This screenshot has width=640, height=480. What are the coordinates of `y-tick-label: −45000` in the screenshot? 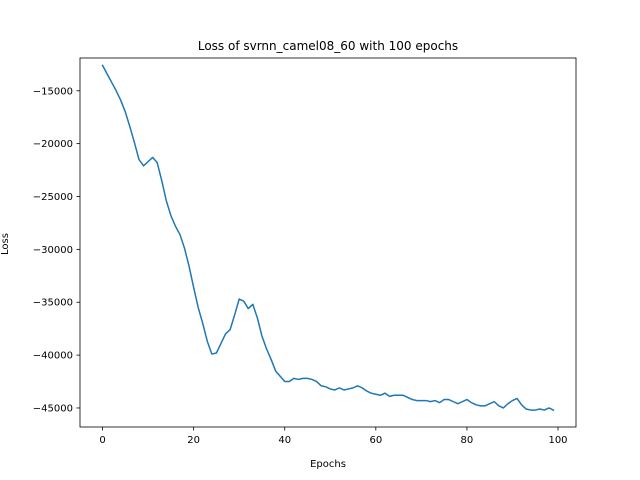 It's located at (53, 408).